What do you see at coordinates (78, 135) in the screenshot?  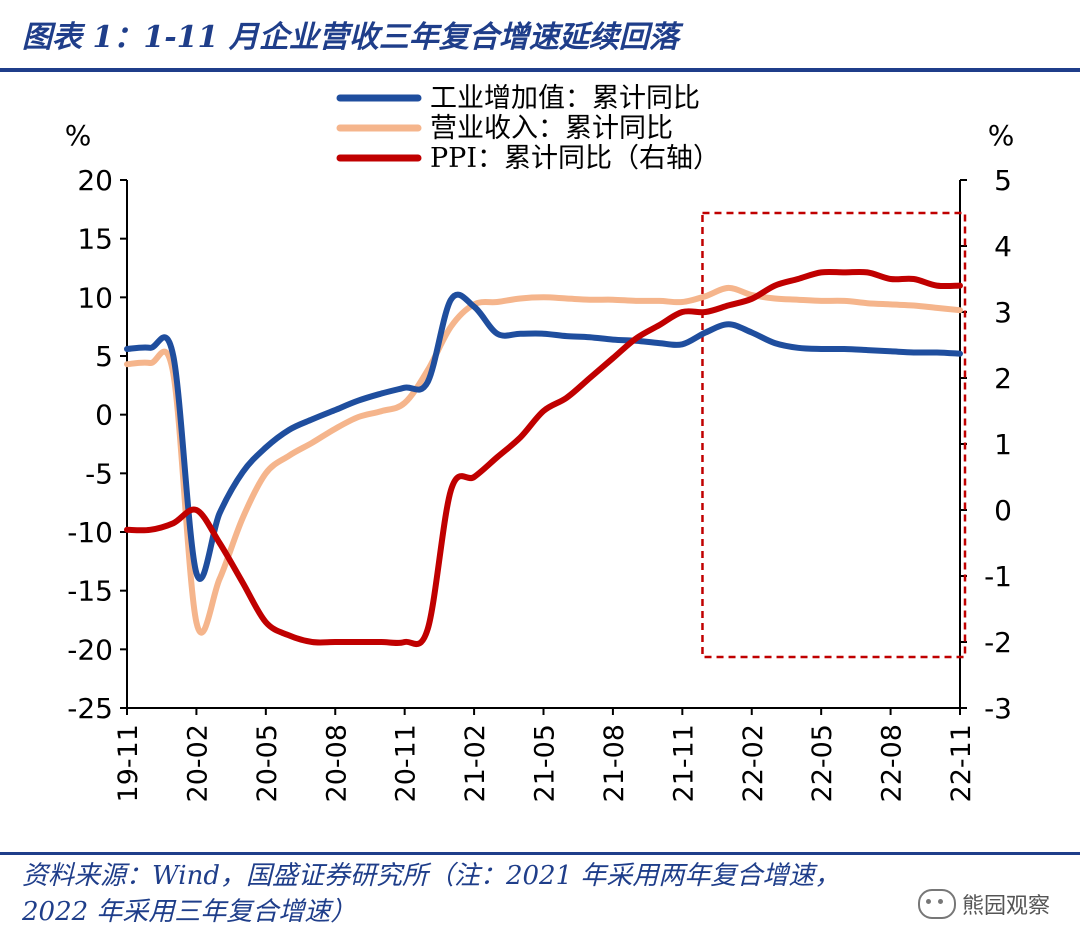 I see `left-axis-unit: %` at bounding box center [78, 135].